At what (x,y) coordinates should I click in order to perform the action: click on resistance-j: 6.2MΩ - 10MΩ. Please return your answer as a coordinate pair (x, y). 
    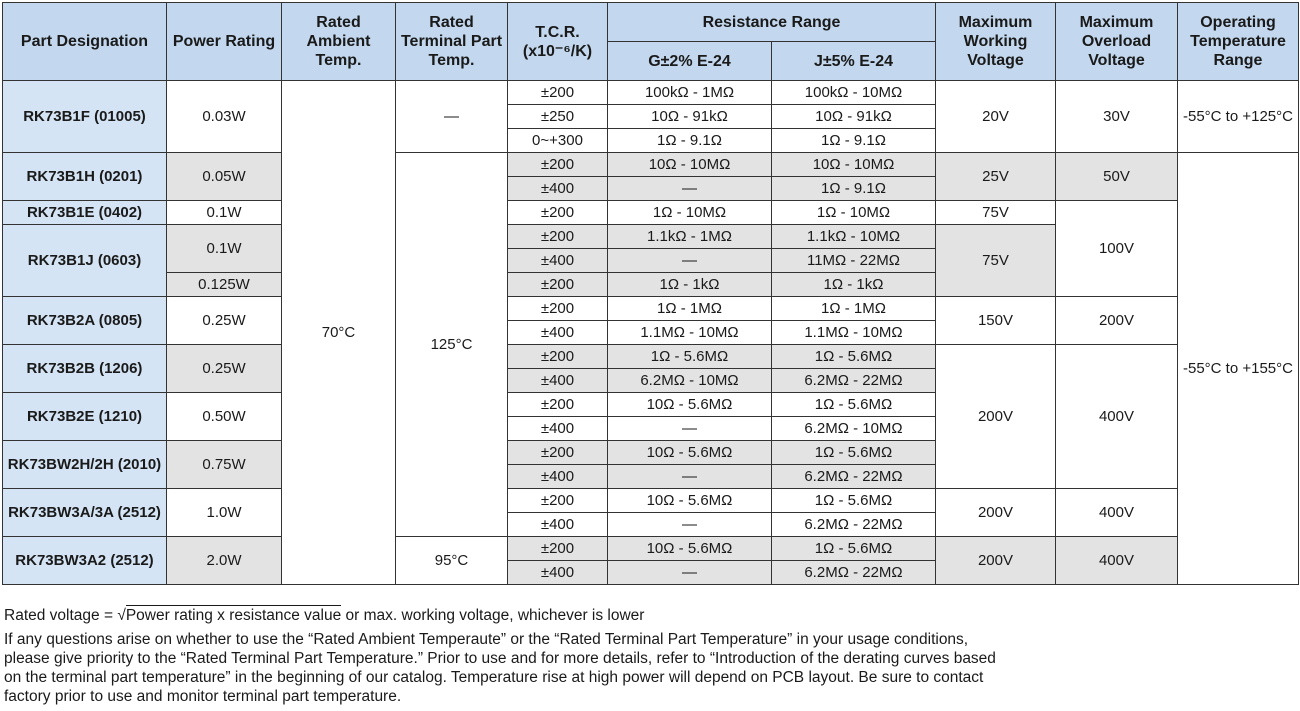
    Looking at the image, I should click on (853, 428).